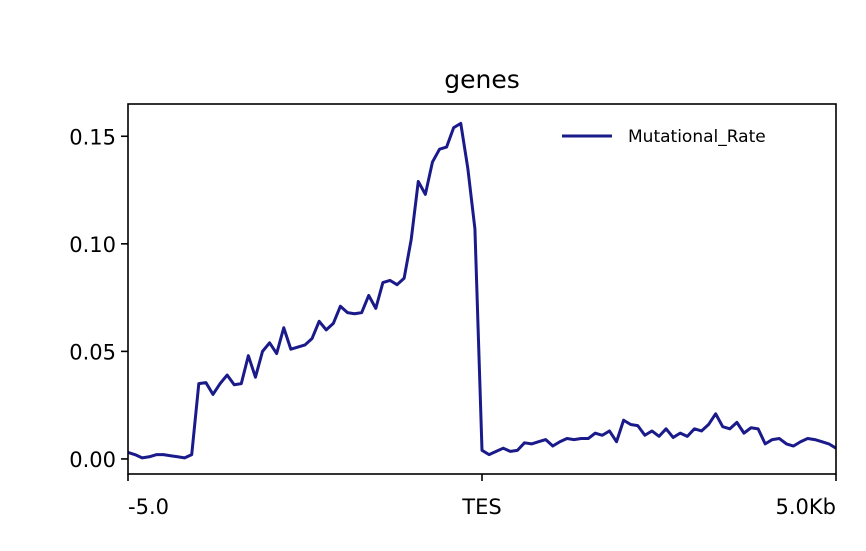  I want to click on y-tick-label: 0.10, so click(92, 245).